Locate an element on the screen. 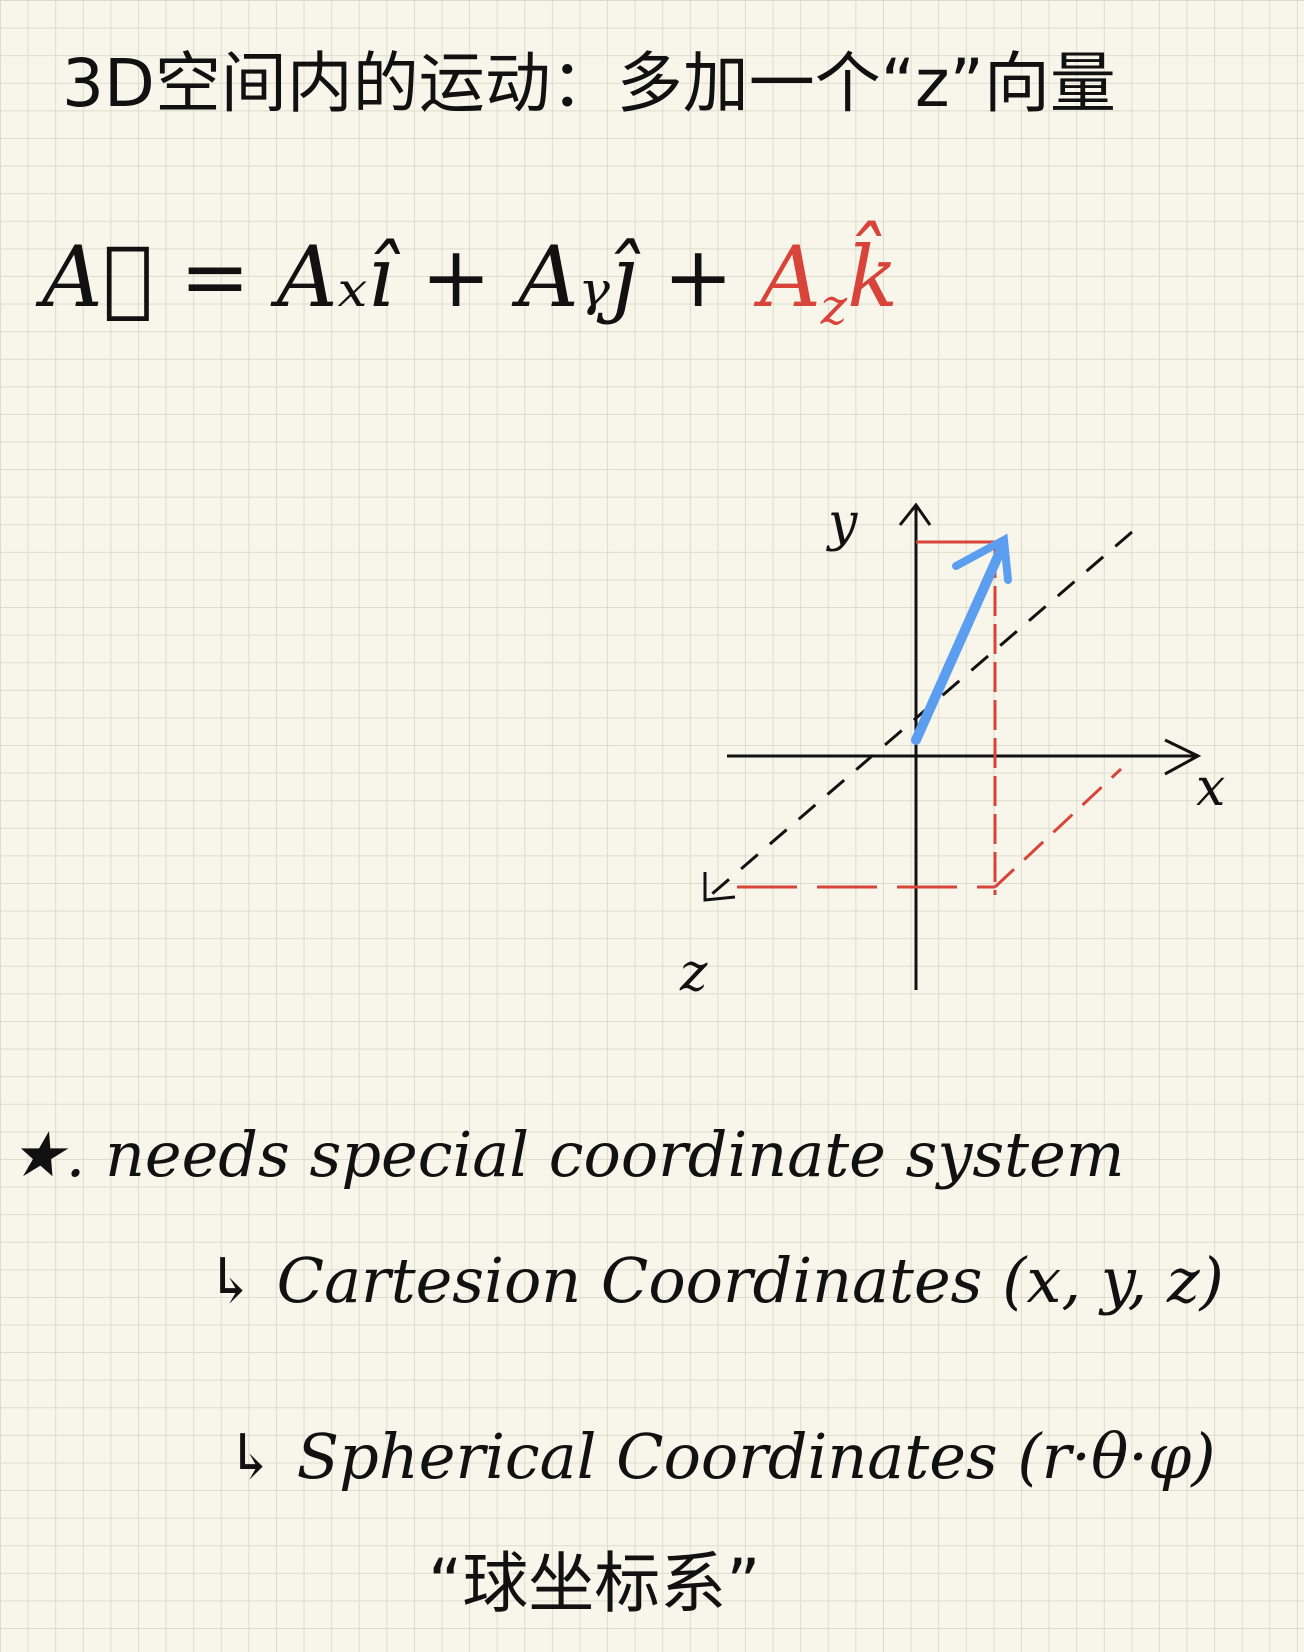 This screenshot has height=1652, width=1304. vector-head is located at coordinates (982, 558).